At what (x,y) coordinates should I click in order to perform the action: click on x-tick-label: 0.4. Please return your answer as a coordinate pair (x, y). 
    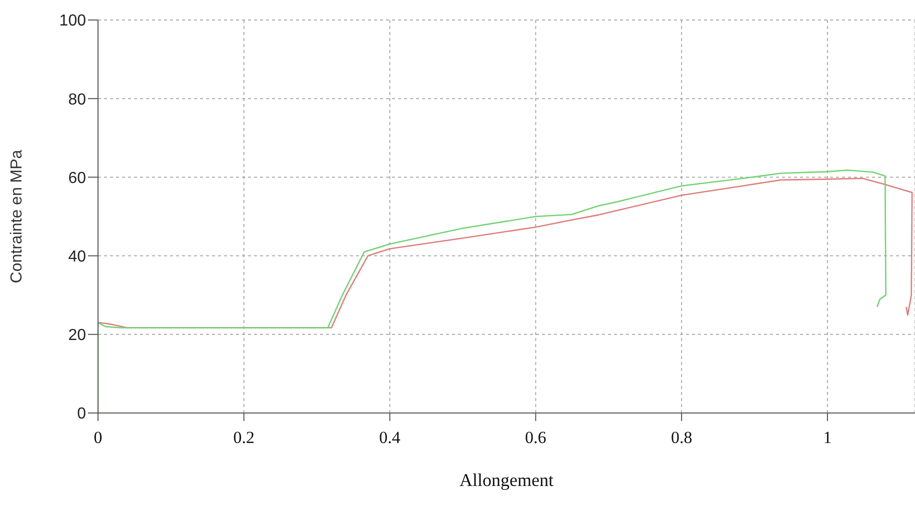
    Looking at the image, I should click on (390, 438).